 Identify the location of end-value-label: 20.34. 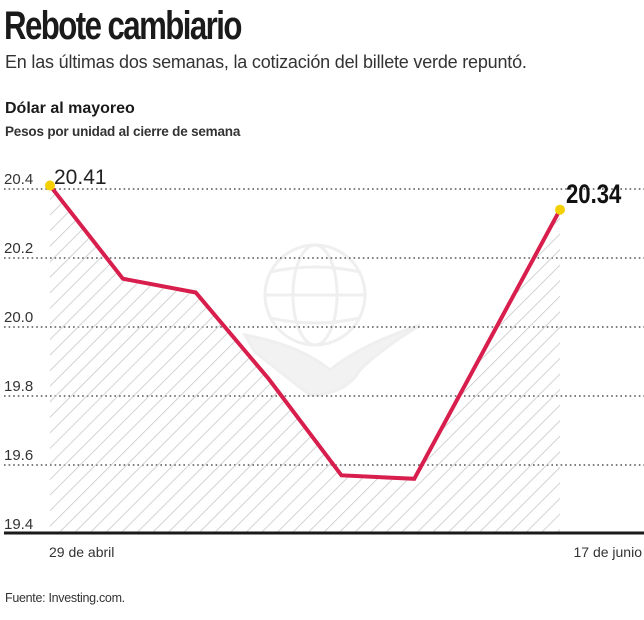
(594, 195).